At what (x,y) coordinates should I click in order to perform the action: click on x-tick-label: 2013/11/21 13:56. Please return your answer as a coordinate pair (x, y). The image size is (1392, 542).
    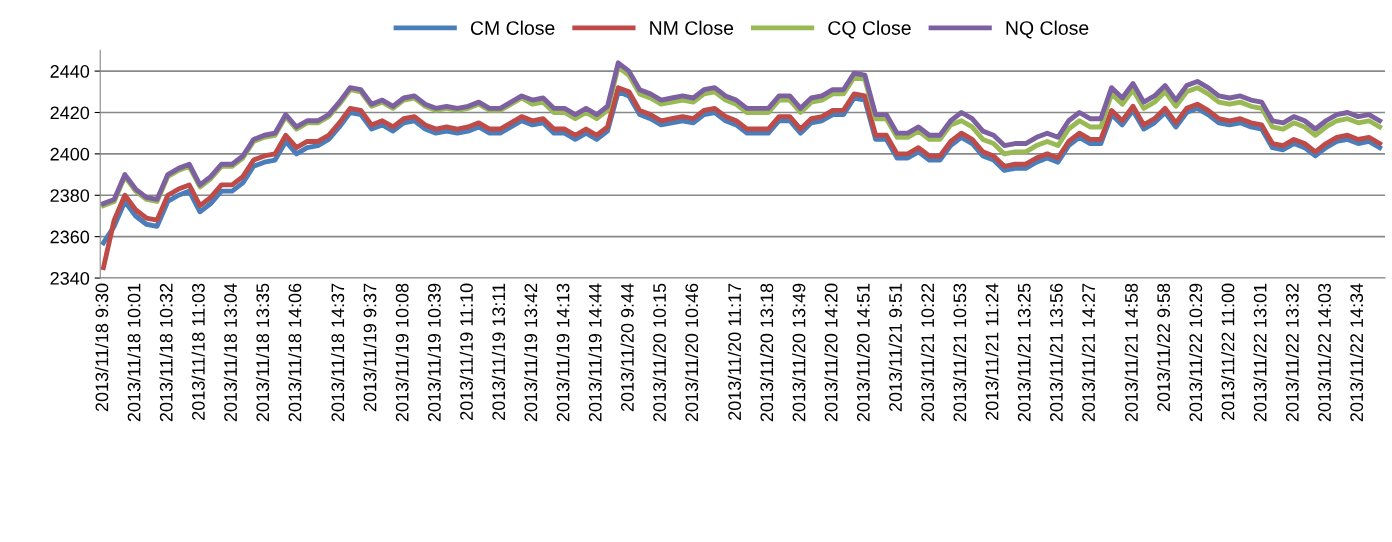
    Looking at the image, I should click on (1056, 352).